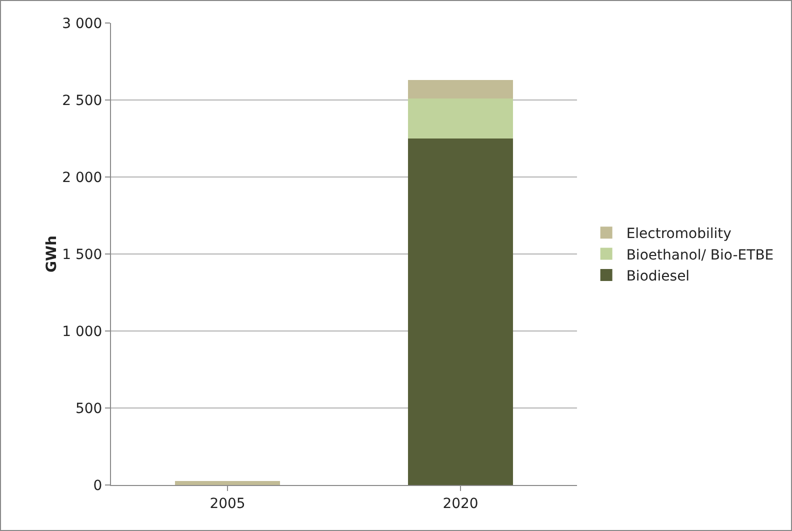 This screenshot has height=531, width=792. Describe the element at coordinates (82, 178) in the screenshot. I see `y-tick-label: 2 000` at that location.